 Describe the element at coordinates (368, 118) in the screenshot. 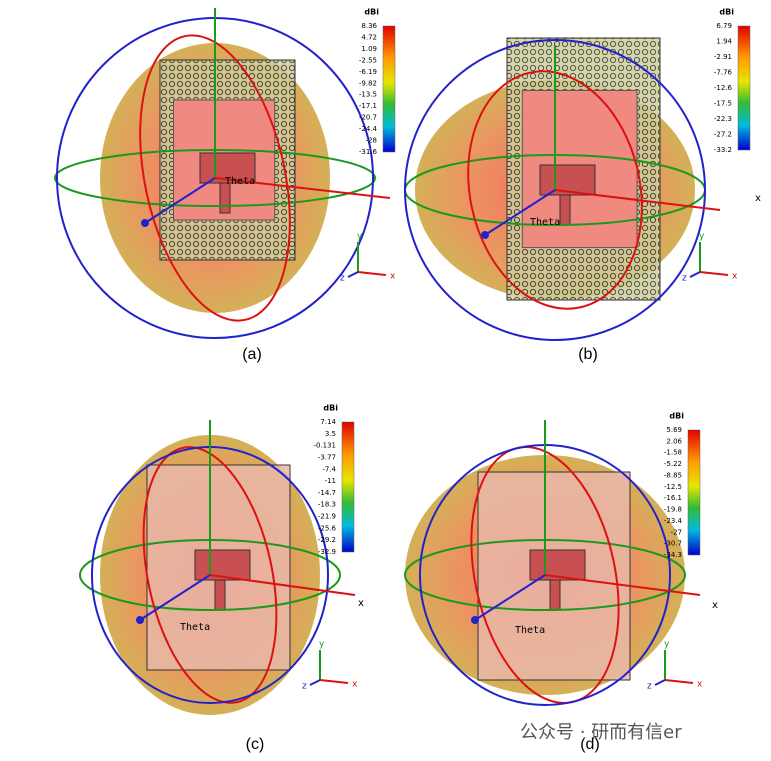

I see `colorbar-tick-label: -20.7` at that location.